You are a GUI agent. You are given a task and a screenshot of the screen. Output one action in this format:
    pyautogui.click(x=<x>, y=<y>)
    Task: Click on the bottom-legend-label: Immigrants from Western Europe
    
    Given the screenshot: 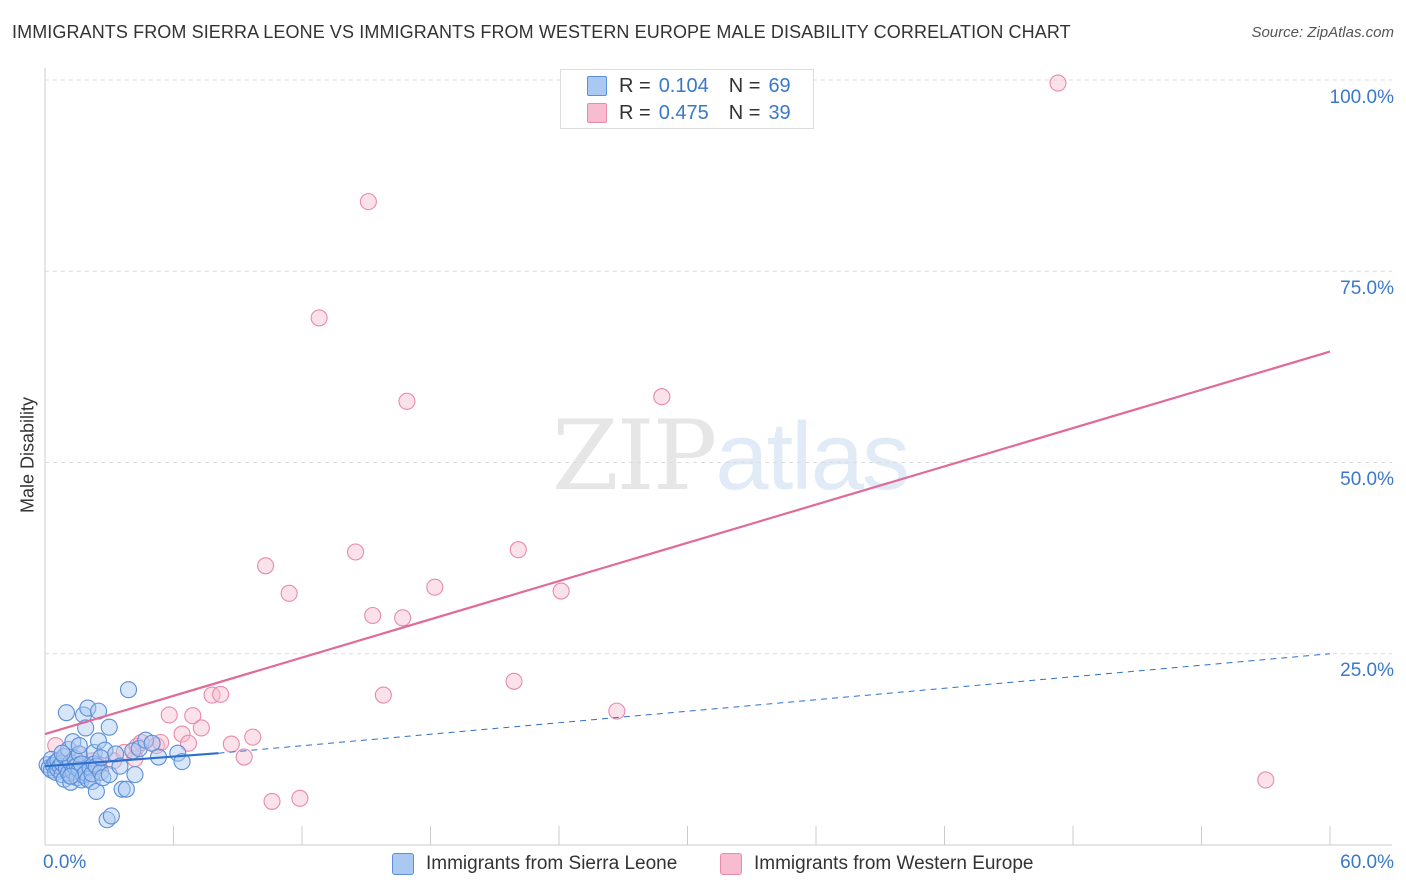 What is the action you would take?
    pyautogui.click(x=894, y=863)
    